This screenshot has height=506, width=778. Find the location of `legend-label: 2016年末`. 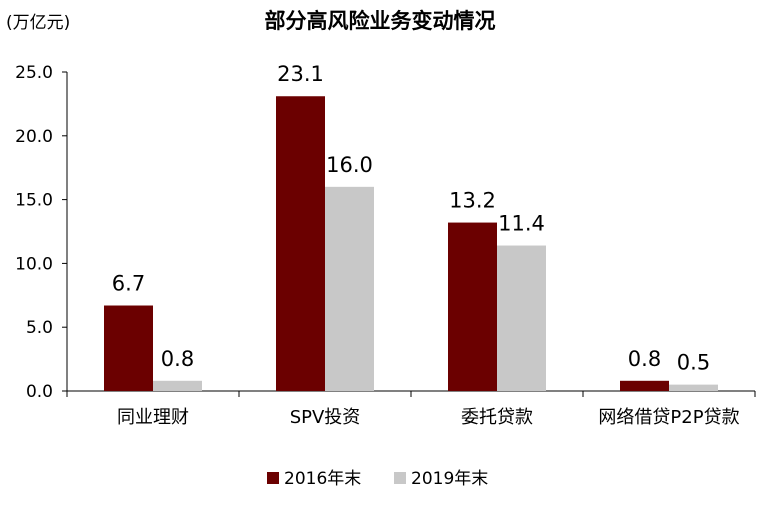

legend-label: 2016年末 is located at coordinates (322, 479).